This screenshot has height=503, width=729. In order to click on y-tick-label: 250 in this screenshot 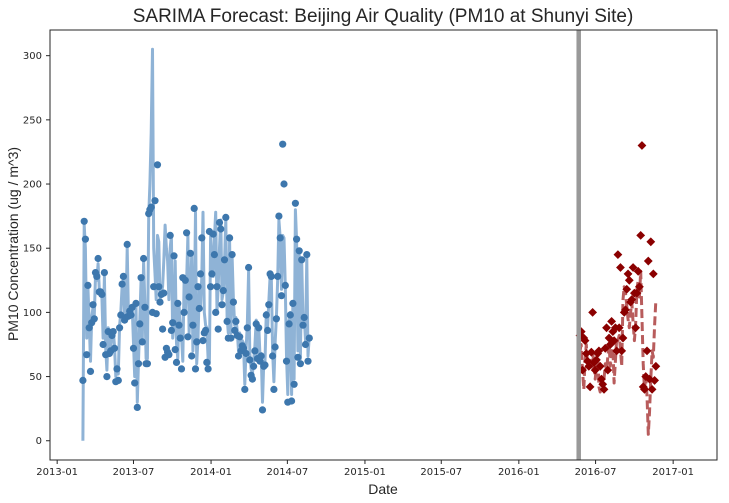, I will do `click(32, 120)`.